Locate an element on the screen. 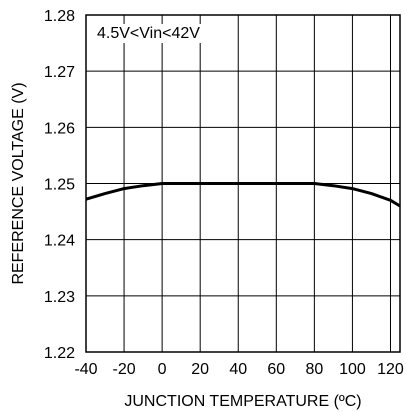  x-tick-label: 0 is located at coordinates (162, 369).